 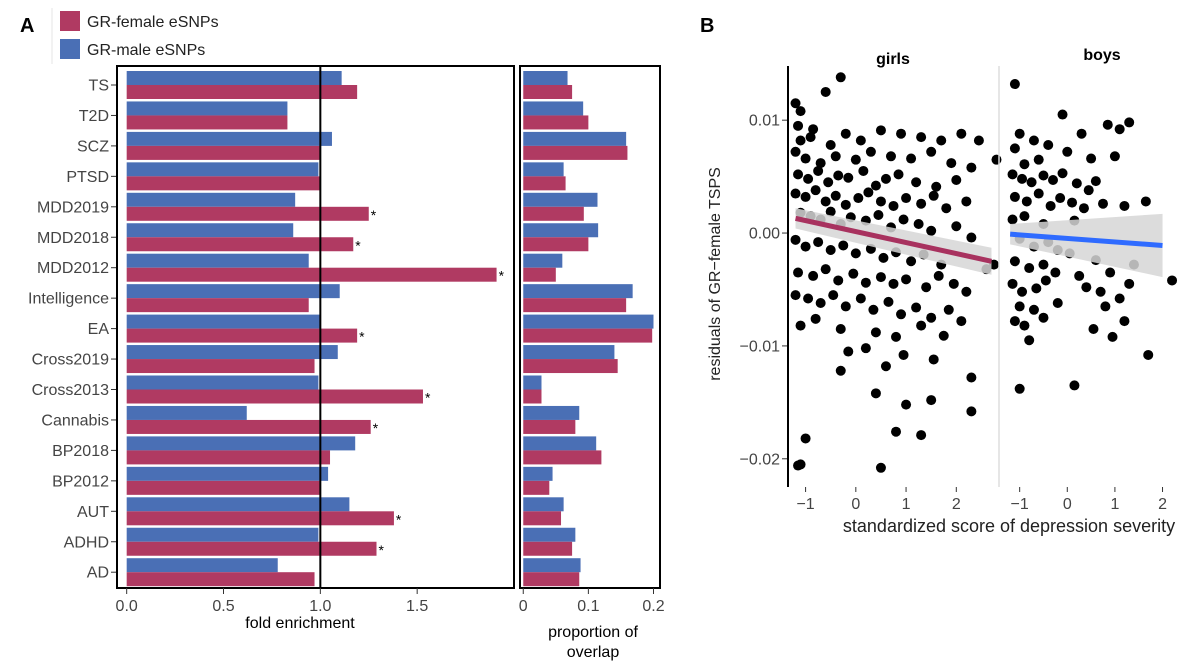 What do you see at coordinates (764, 121) in the screenshot?
I see `scatter-y-tick-label: 0.01` at bounding box center [764, 121].